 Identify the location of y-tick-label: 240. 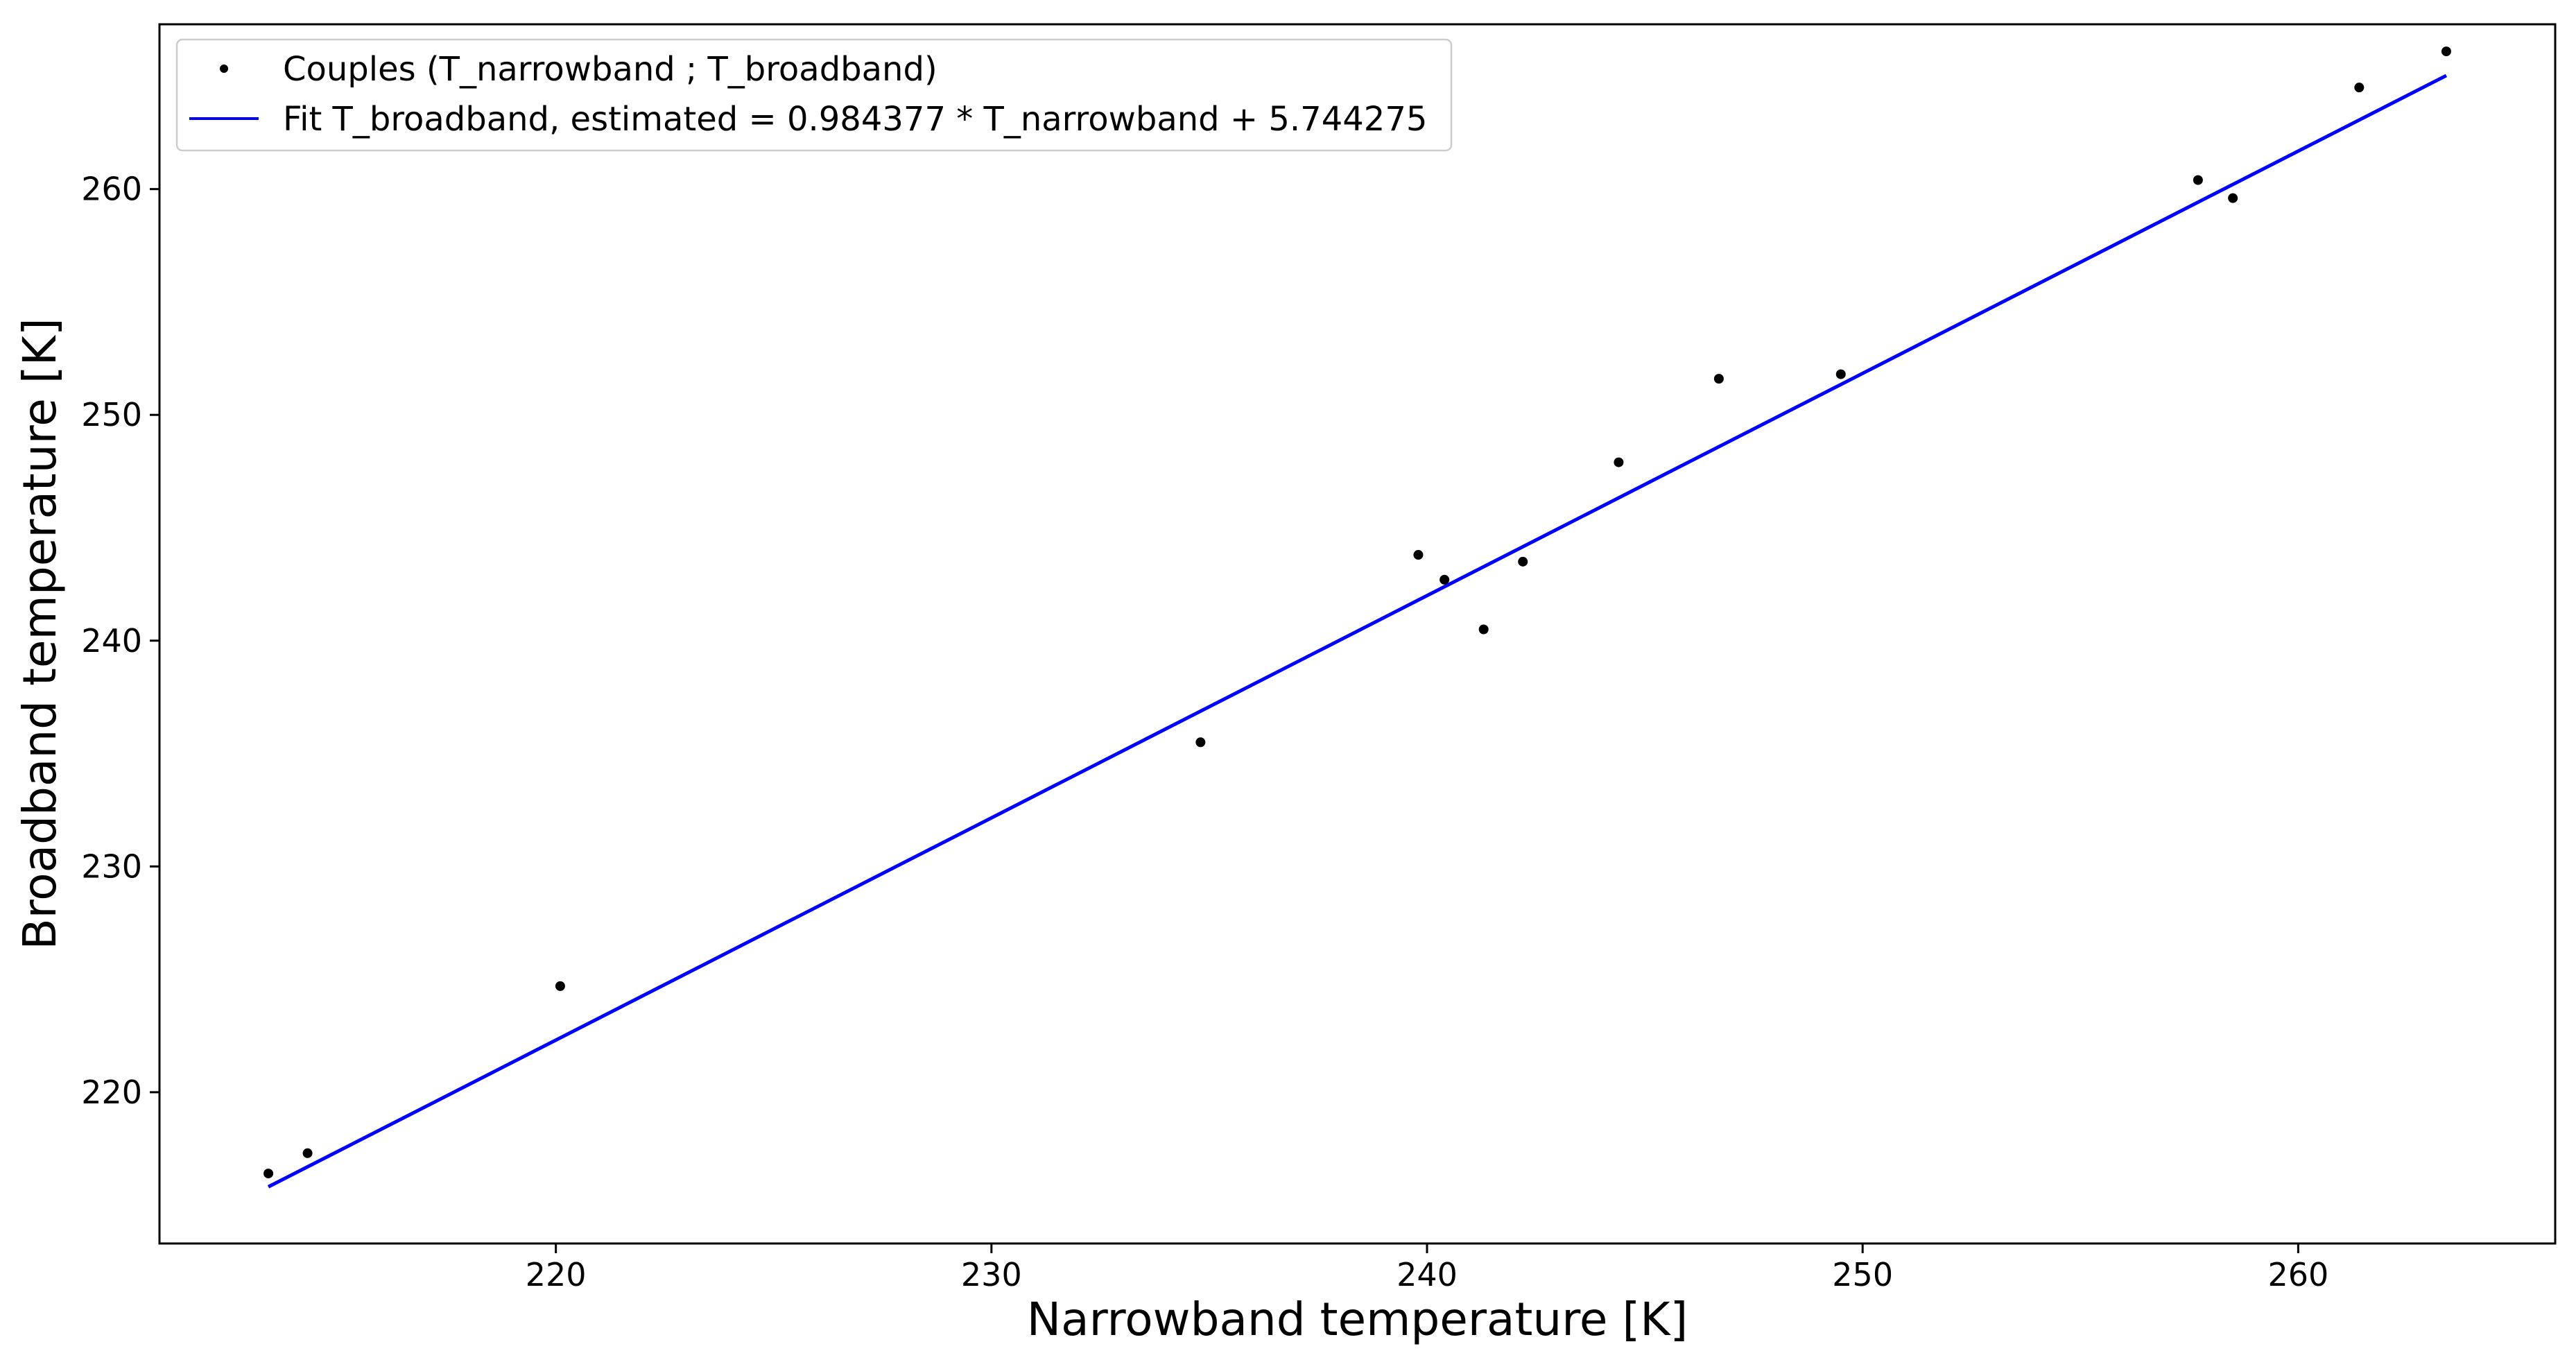
(111, 641).